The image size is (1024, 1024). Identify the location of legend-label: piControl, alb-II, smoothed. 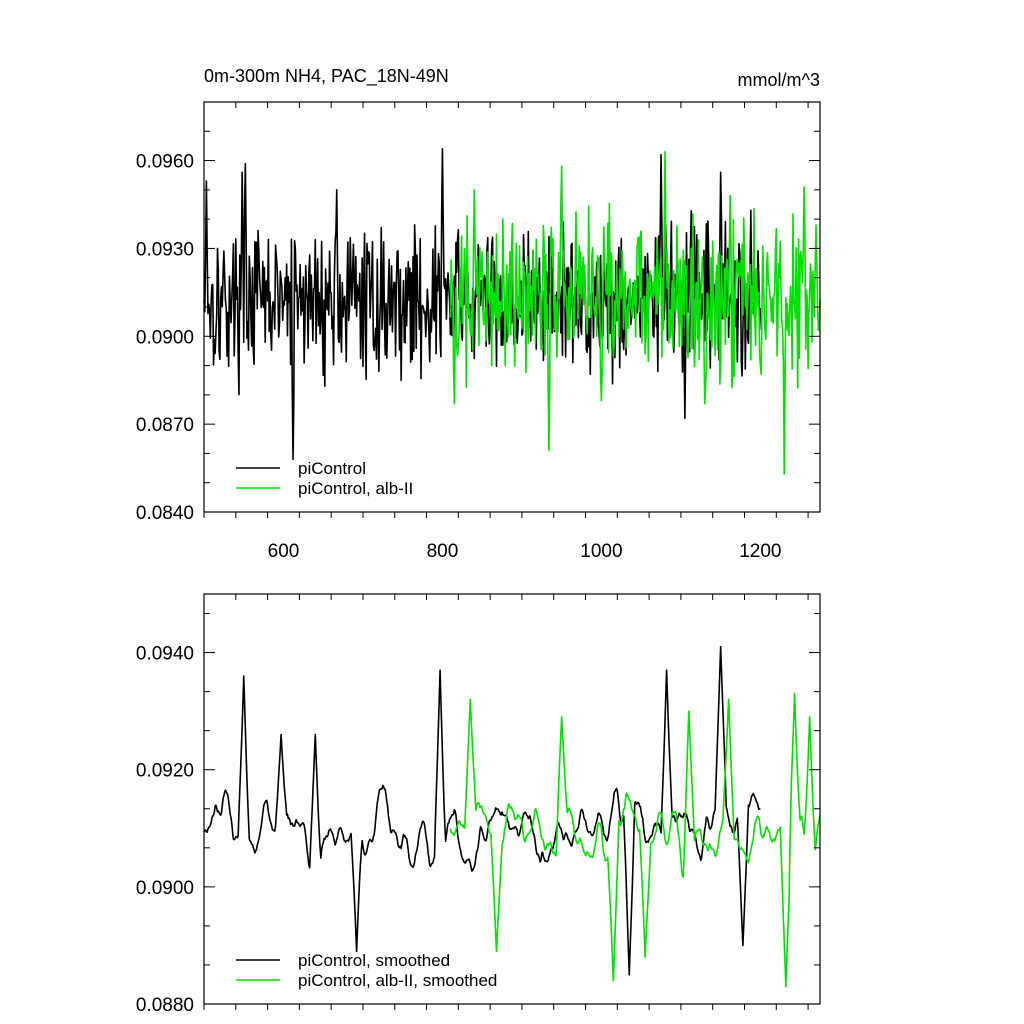
(397, 980).